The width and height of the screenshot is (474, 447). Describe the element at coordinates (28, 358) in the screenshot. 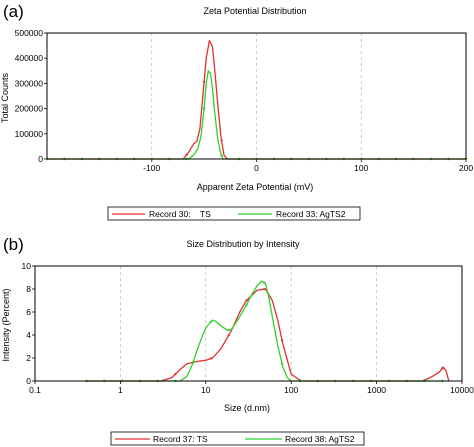

I see `chart-b-y-tick-label: 2` at that location.